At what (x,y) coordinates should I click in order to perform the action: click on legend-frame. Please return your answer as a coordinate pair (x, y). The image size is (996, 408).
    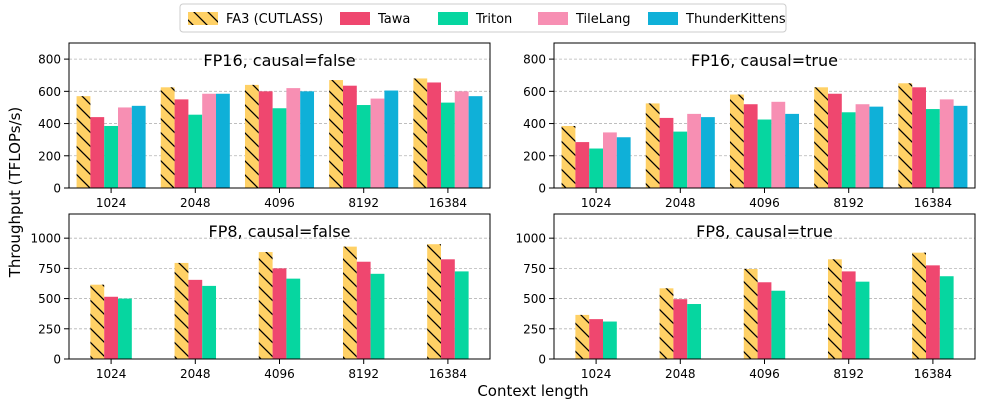
    Looking at the image, I should click on (483, 18).